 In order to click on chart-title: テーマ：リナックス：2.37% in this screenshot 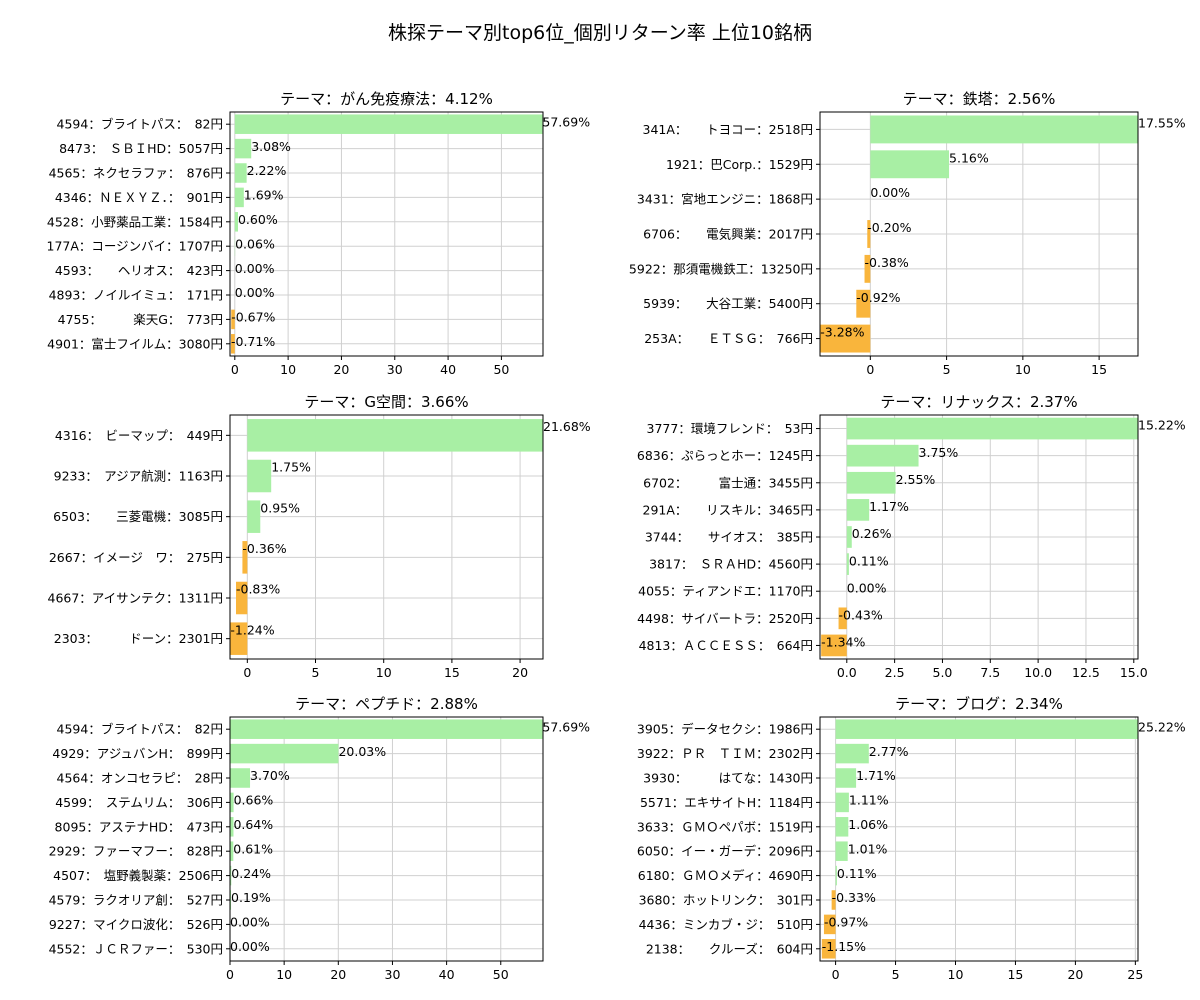, I will do `click(978, 402)`.